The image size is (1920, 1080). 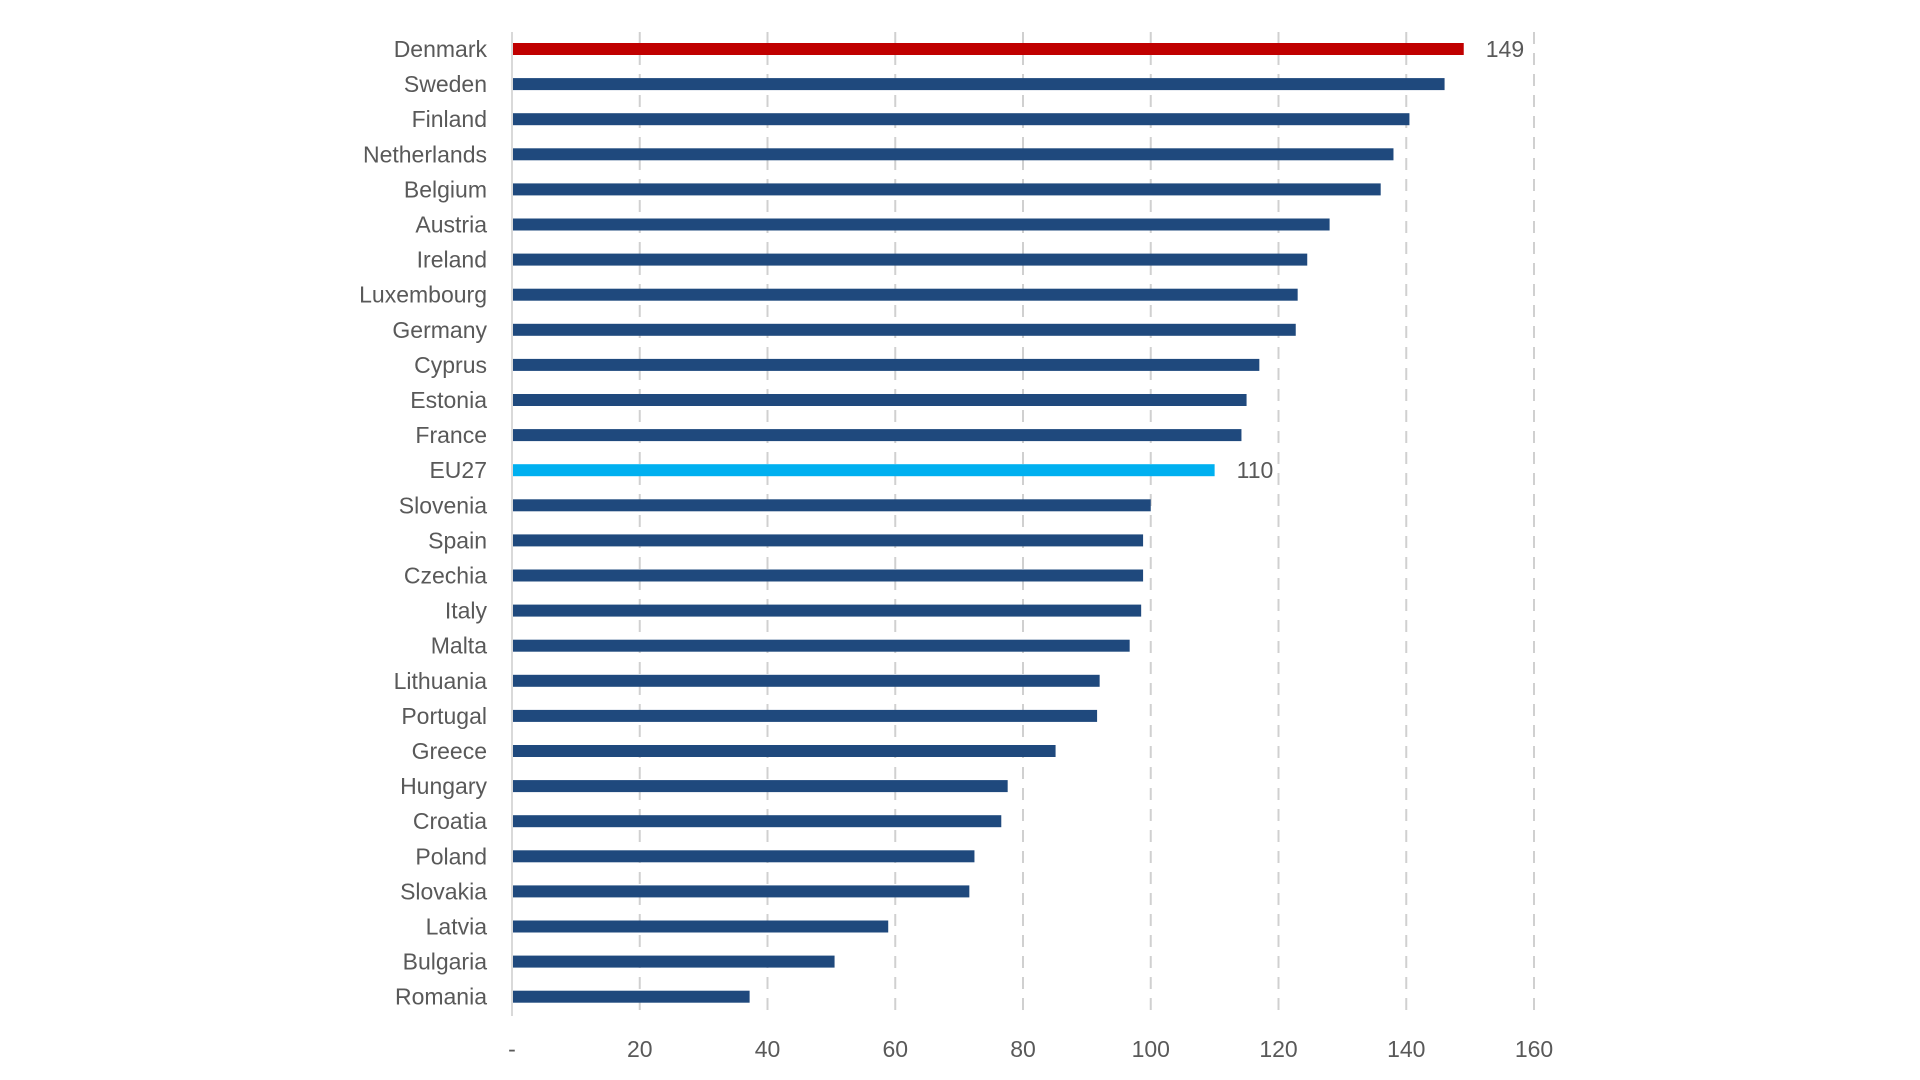 What do you see at coordinates (448, 400) in the screenshot?
I see `category-label: Estonia` at bounding box center [448, 400].